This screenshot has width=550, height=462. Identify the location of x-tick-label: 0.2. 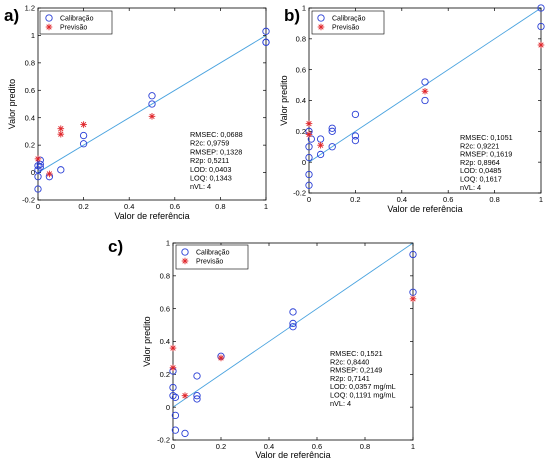
(83, 206).